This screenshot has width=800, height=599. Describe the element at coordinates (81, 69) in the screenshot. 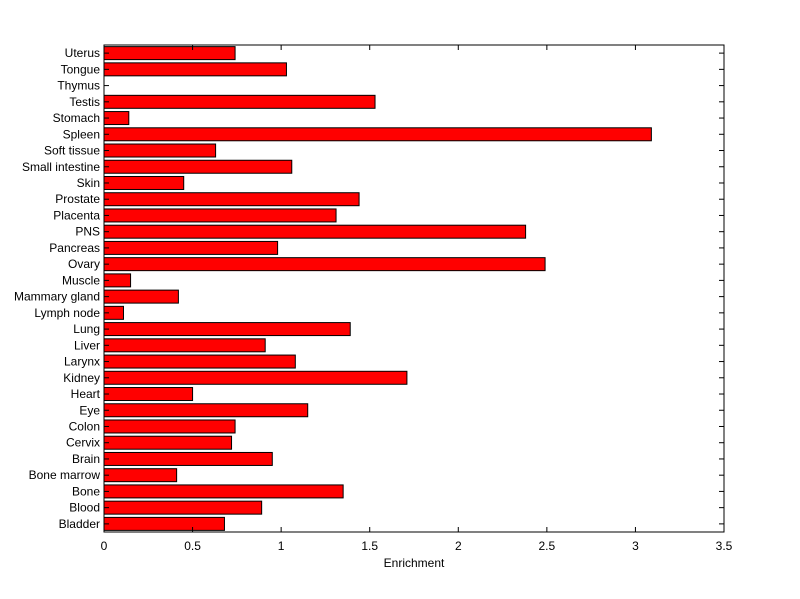

I see `y-tick-label: Tongue` at that location.